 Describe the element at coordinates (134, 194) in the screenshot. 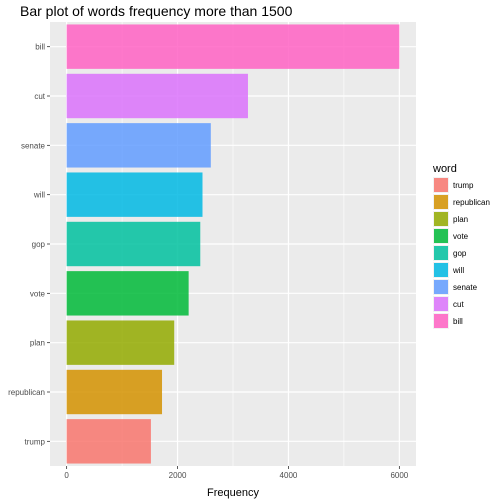

I see `bar-will` at that location.